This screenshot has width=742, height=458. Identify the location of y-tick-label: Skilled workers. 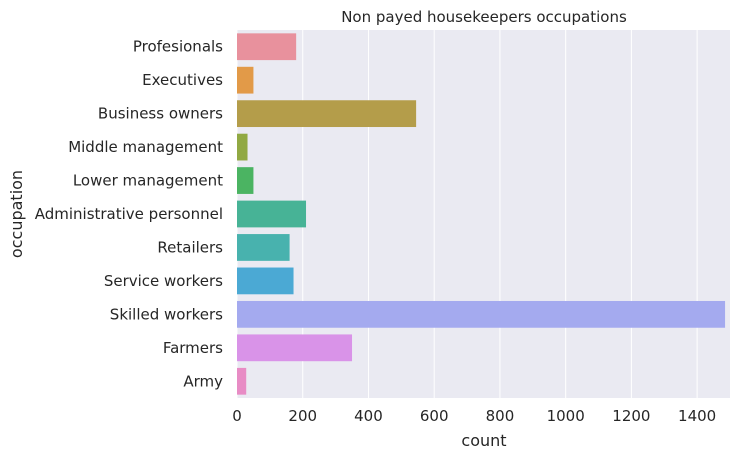
(166, 314).